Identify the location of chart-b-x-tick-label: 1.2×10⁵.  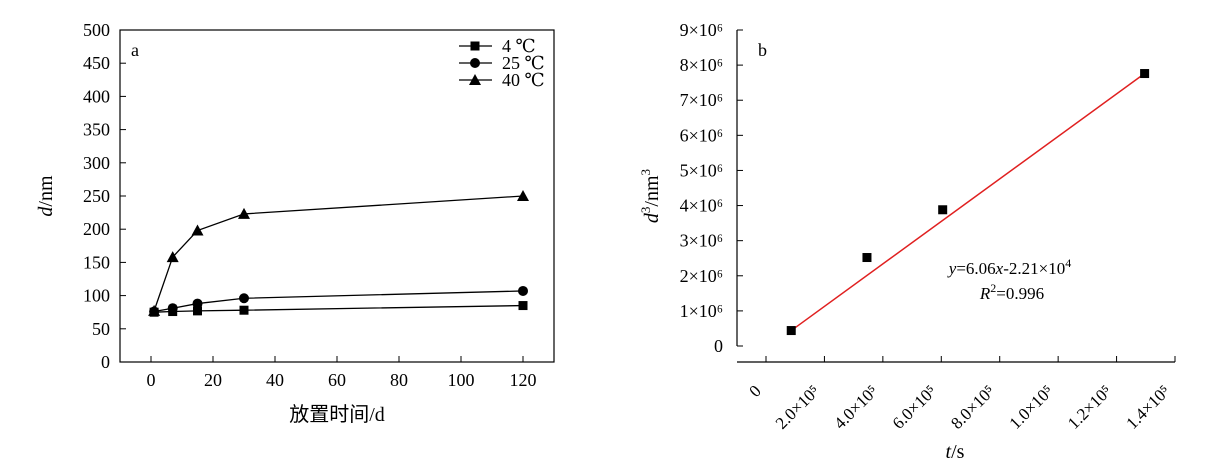
(1090, 407).